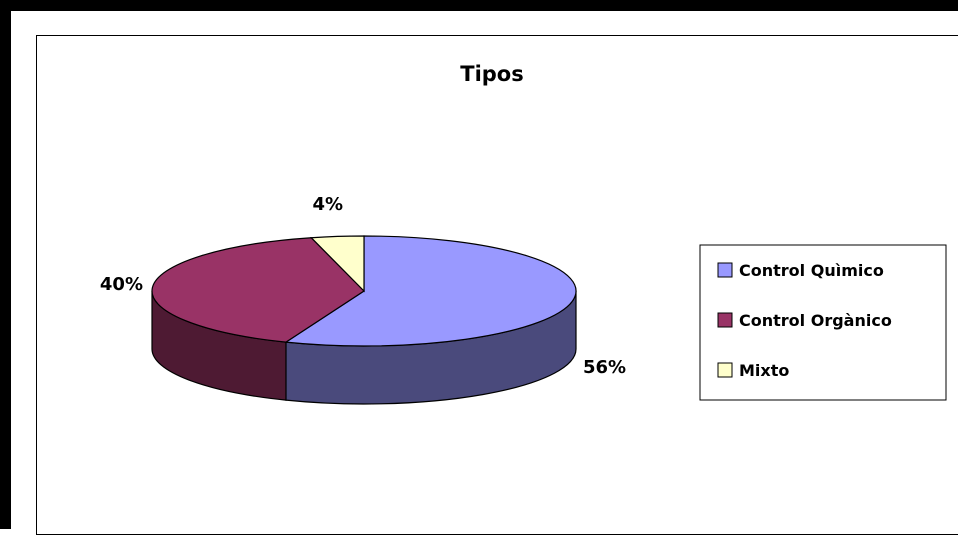 This screenshot has height=535, width=958. I want to click on legend-label-2: Mixto, so click(764, 370).